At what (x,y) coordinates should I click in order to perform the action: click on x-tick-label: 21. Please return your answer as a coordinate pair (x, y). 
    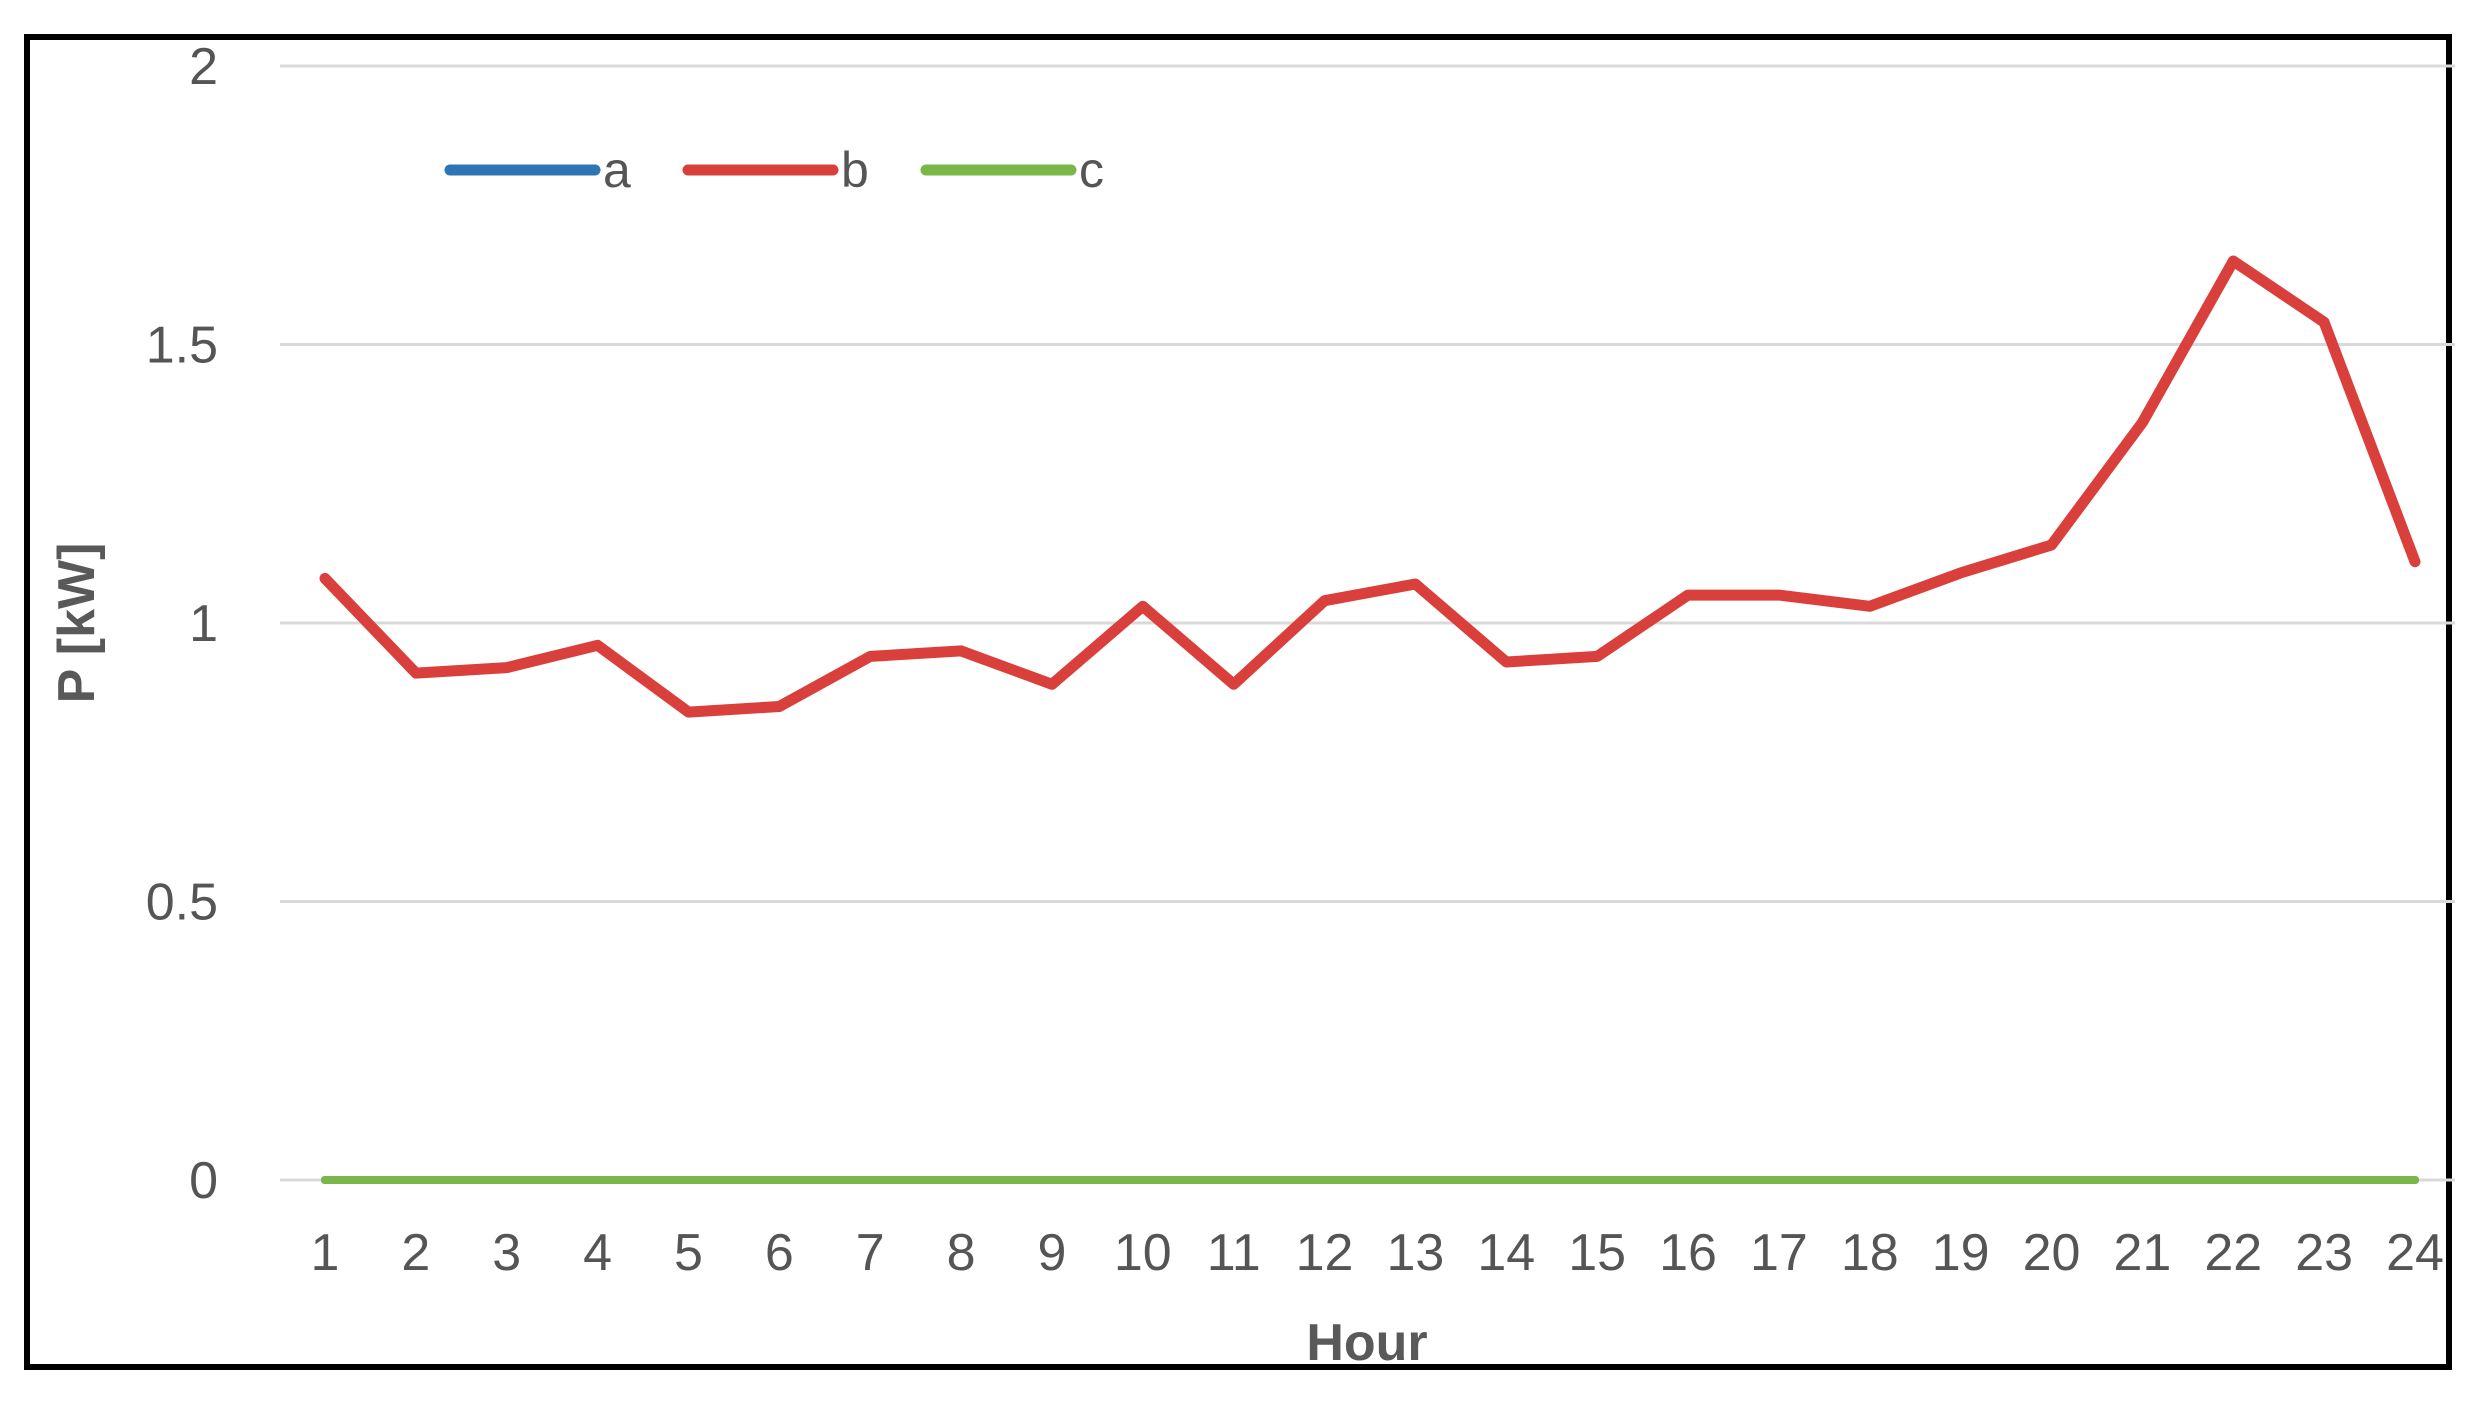
    Looking at the image, I should click on (2142, 1253).